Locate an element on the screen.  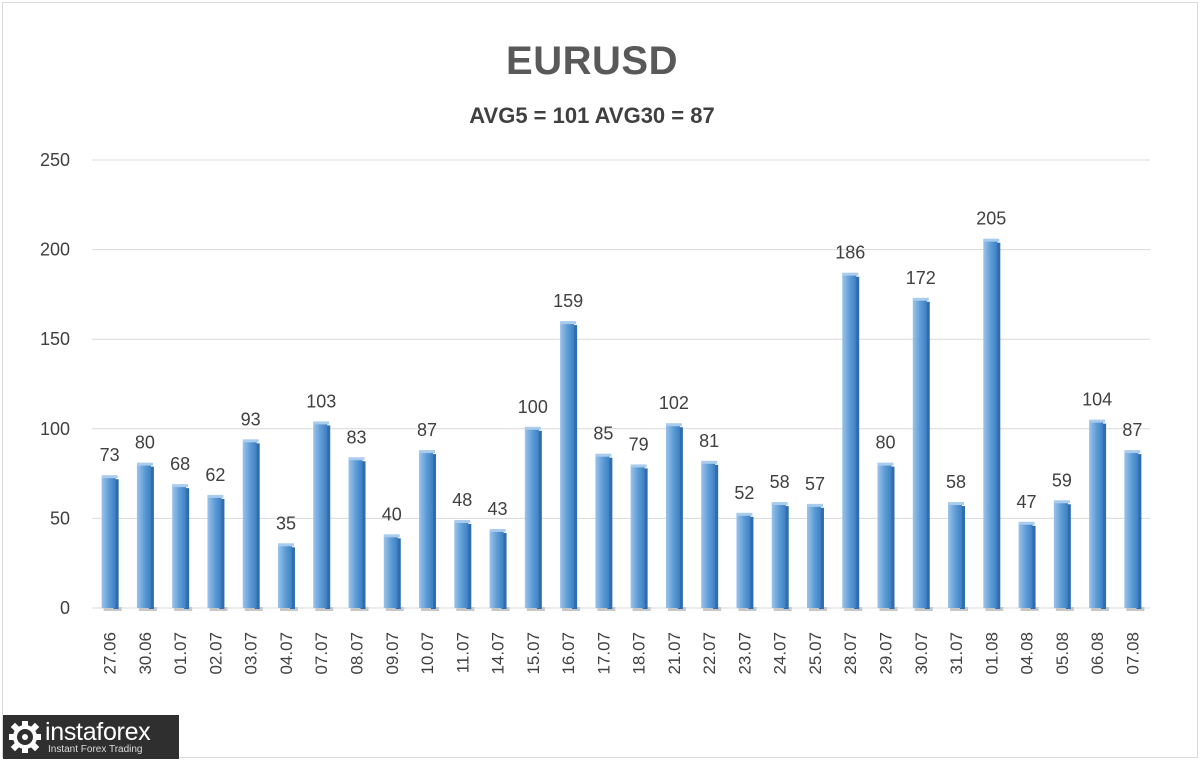
x-tick-label: 10.07 is located at coordinates (427, 653).